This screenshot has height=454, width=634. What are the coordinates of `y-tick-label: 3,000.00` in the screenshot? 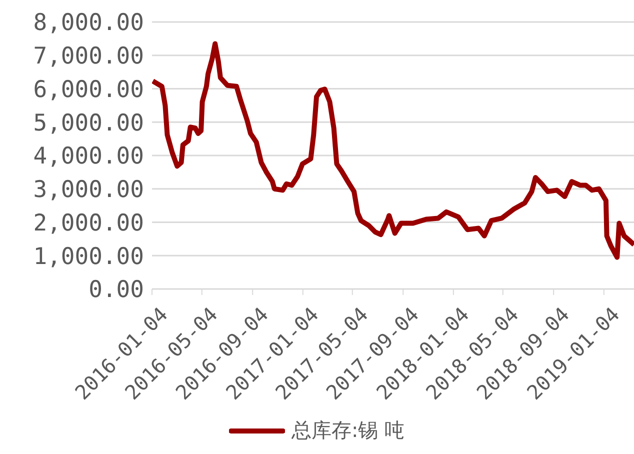 It's located at (88, 190).